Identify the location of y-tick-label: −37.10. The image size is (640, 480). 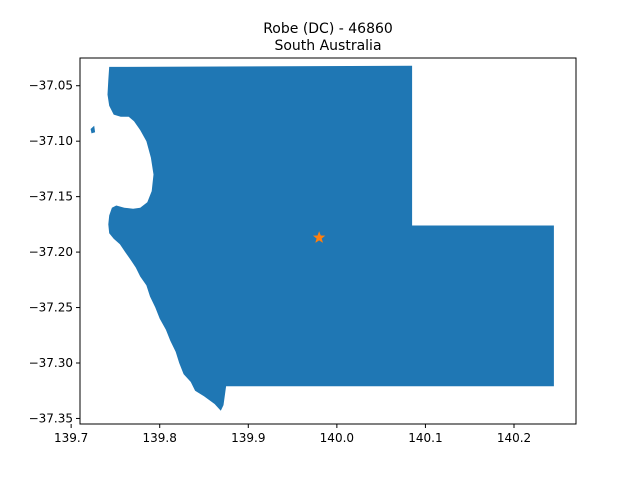
(51, 141).